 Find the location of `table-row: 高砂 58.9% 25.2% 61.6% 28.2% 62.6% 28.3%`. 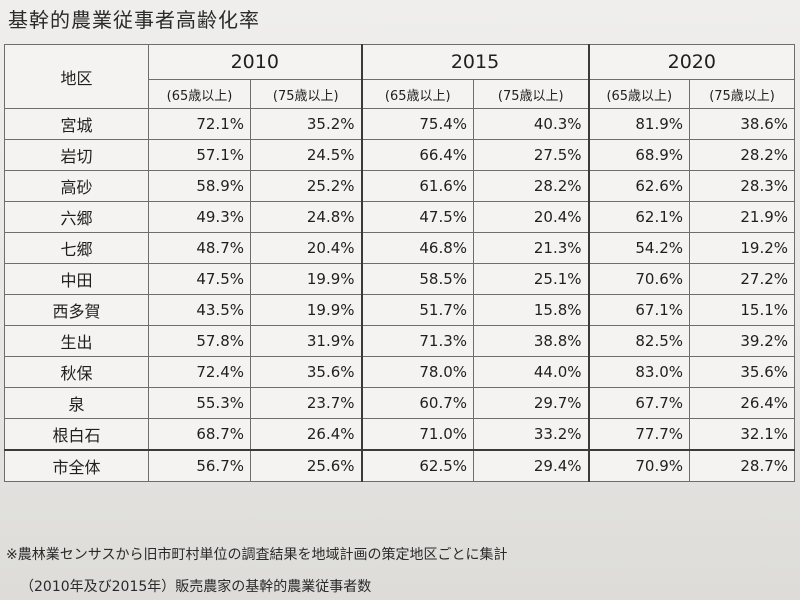

table-row: 高砂 58.9% 25.2% 61.6% 28.2% 62.6% 28.3% is located at coordinates (400, 186).